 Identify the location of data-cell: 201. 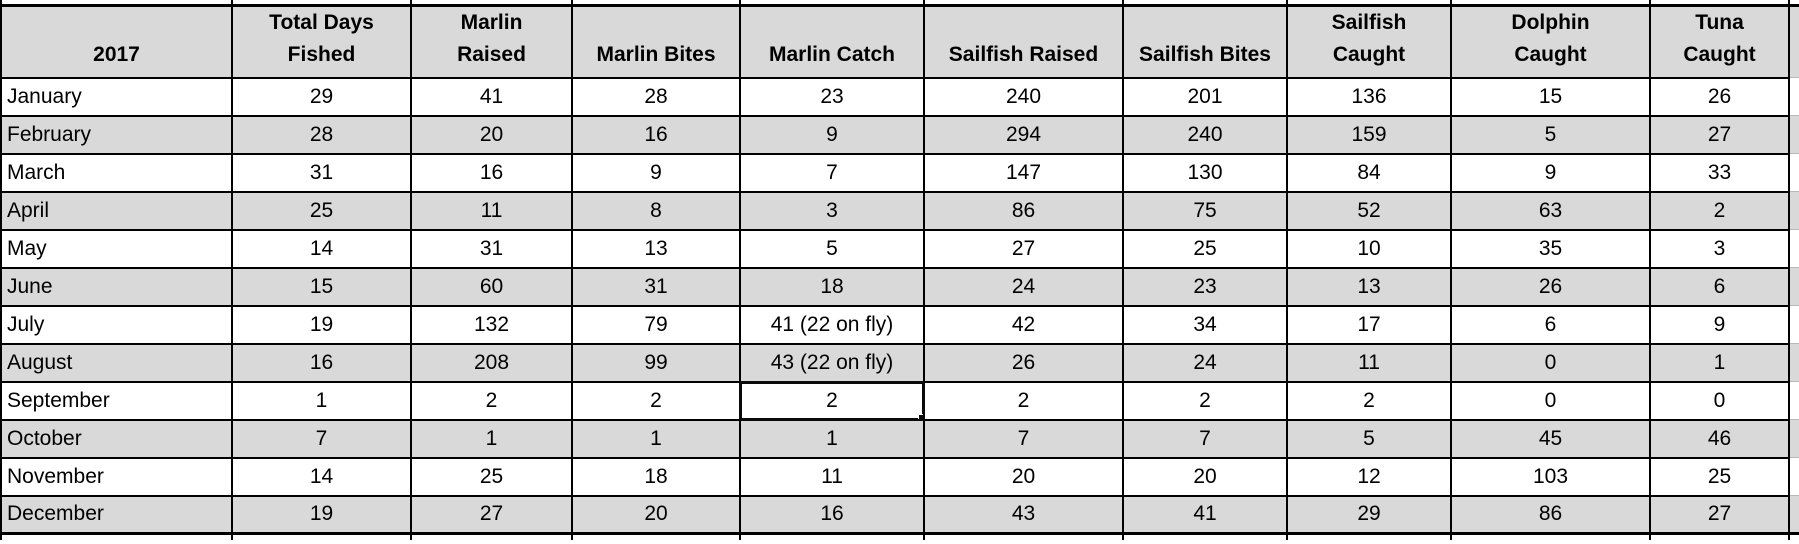
(1205, 96).